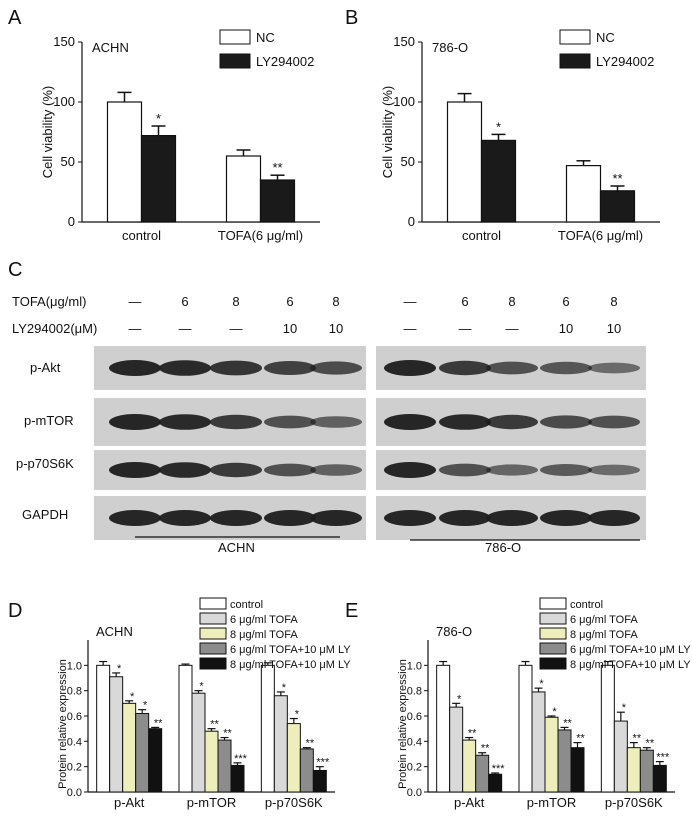 This screenshot has width=692, height=820. Describe the element at coordinates (74, 692) in the screenshot. I see `y-tick-label: 0.8` at that location.